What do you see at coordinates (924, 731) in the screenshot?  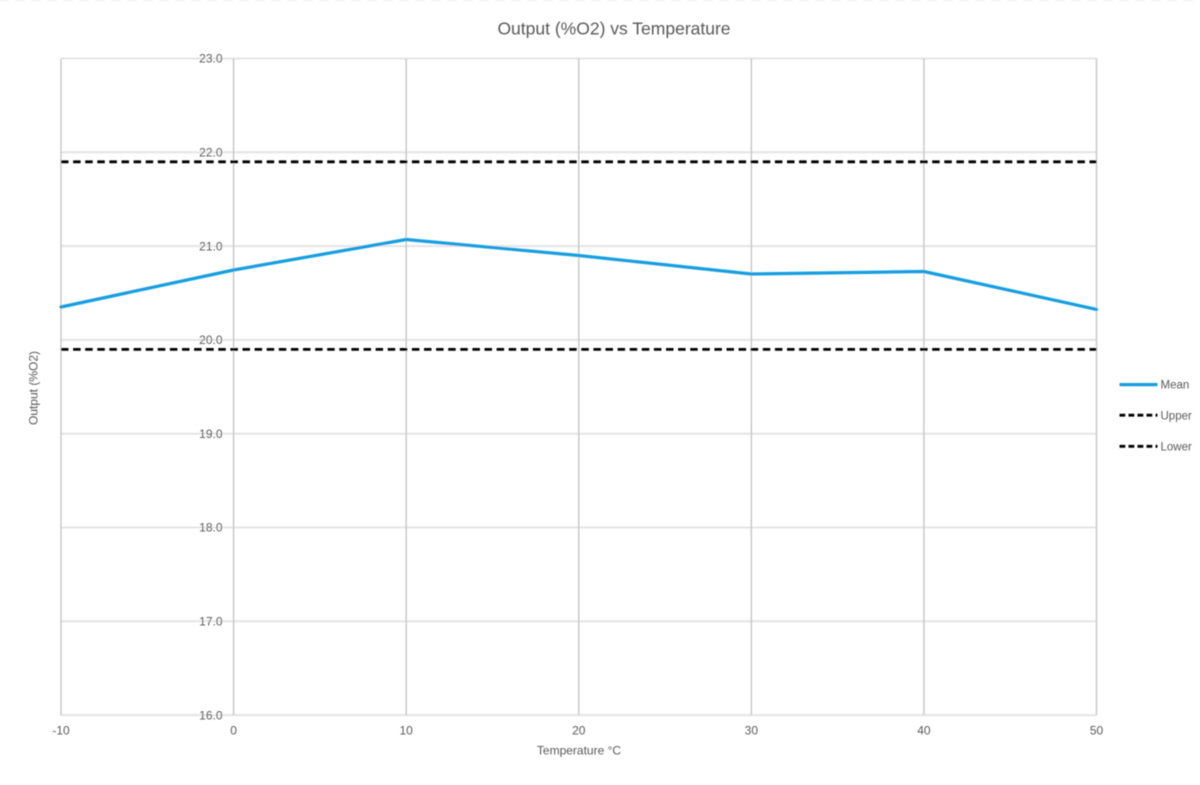 I see `svg-text: 40` at bounding box center [924, 731].